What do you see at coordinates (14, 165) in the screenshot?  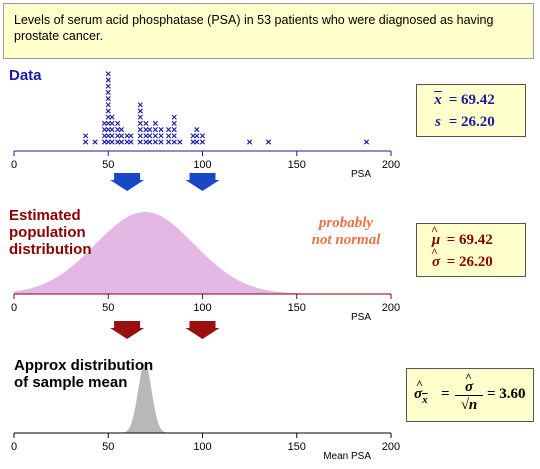 I see `tick-label-0-0: 0` at bounding box center [14, 165].